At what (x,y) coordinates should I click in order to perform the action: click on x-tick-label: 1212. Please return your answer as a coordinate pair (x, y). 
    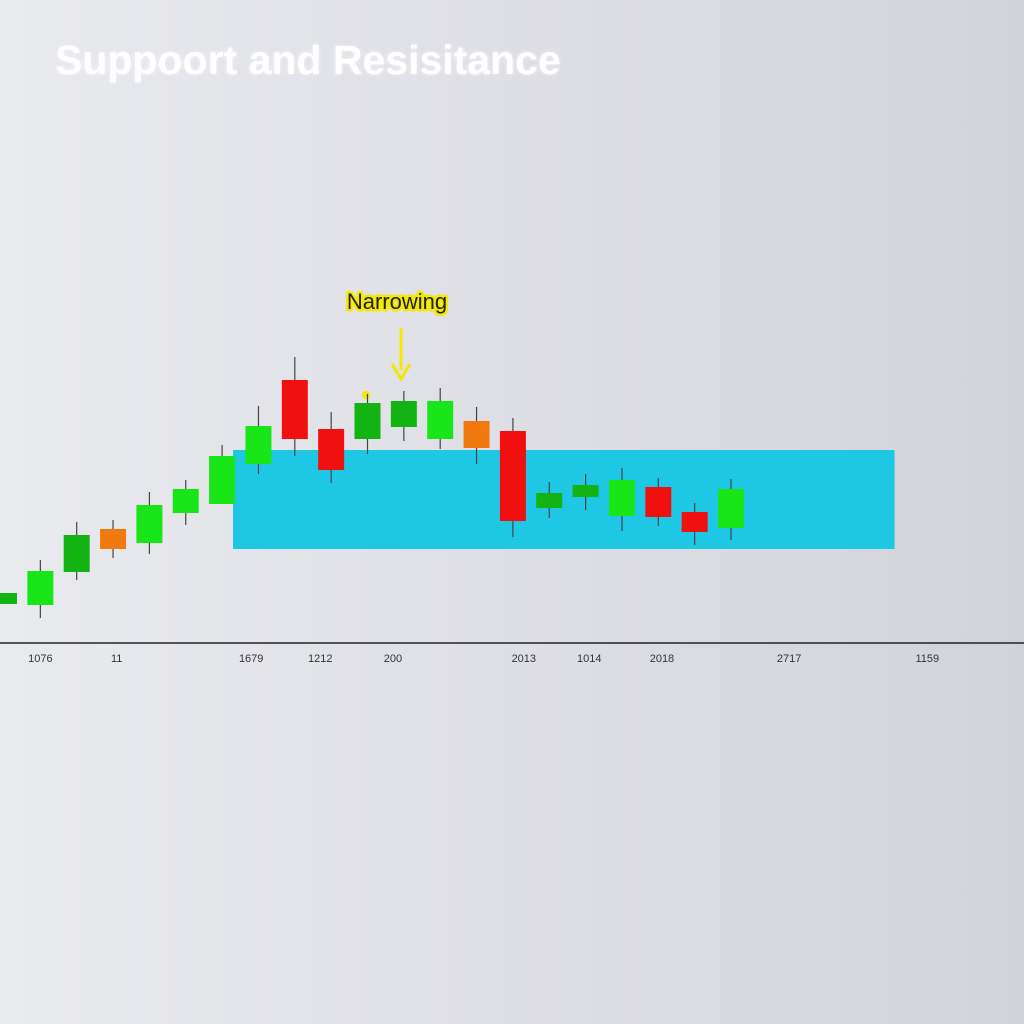
    Looking at the image, I should click on (320, 659).